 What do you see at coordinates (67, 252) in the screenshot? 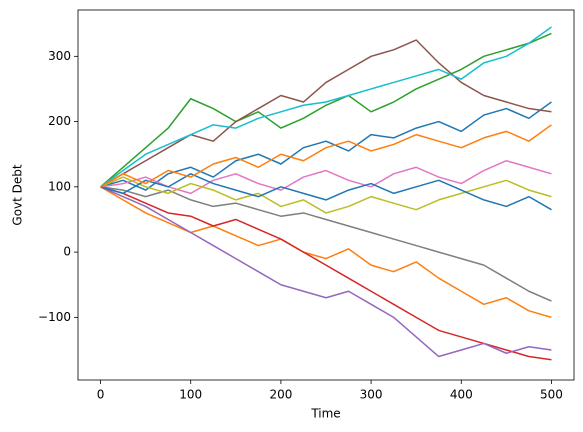
I see `y-tick-label: 0` at bounding box center [67, 252].